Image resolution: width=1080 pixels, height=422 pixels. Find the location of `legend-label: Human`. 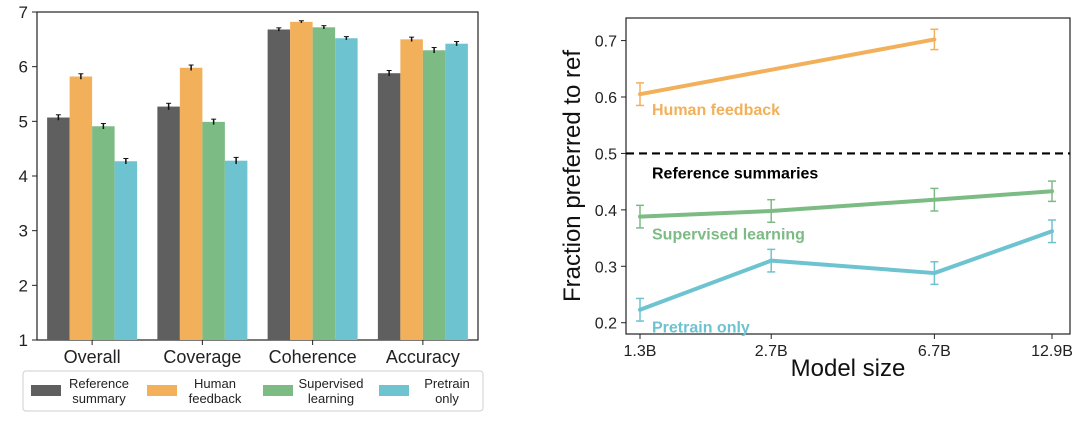

legend-label: Human is located at coordinates (215, 383).